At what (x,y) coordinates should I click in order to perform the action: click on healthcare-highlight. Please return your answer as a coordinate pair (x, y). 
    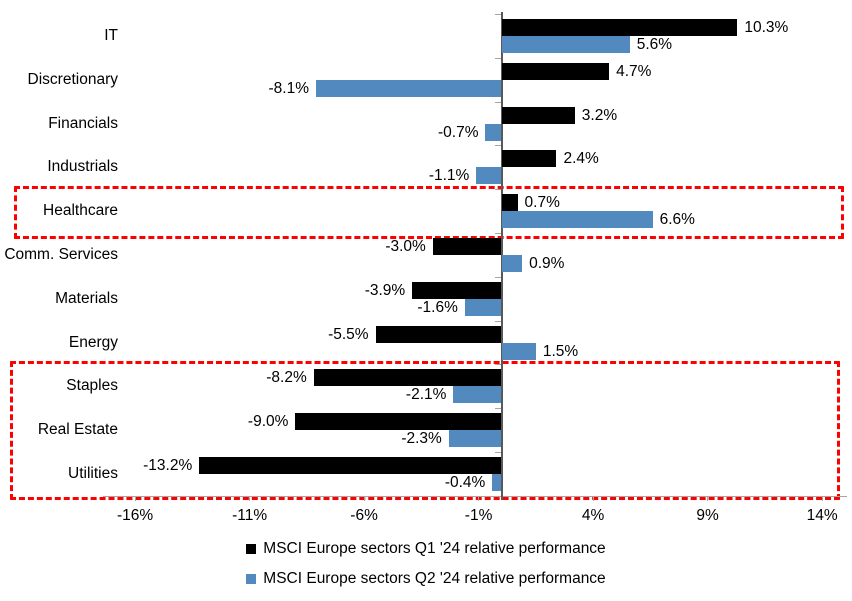
    Looking at the image, I should click on (429, 212).